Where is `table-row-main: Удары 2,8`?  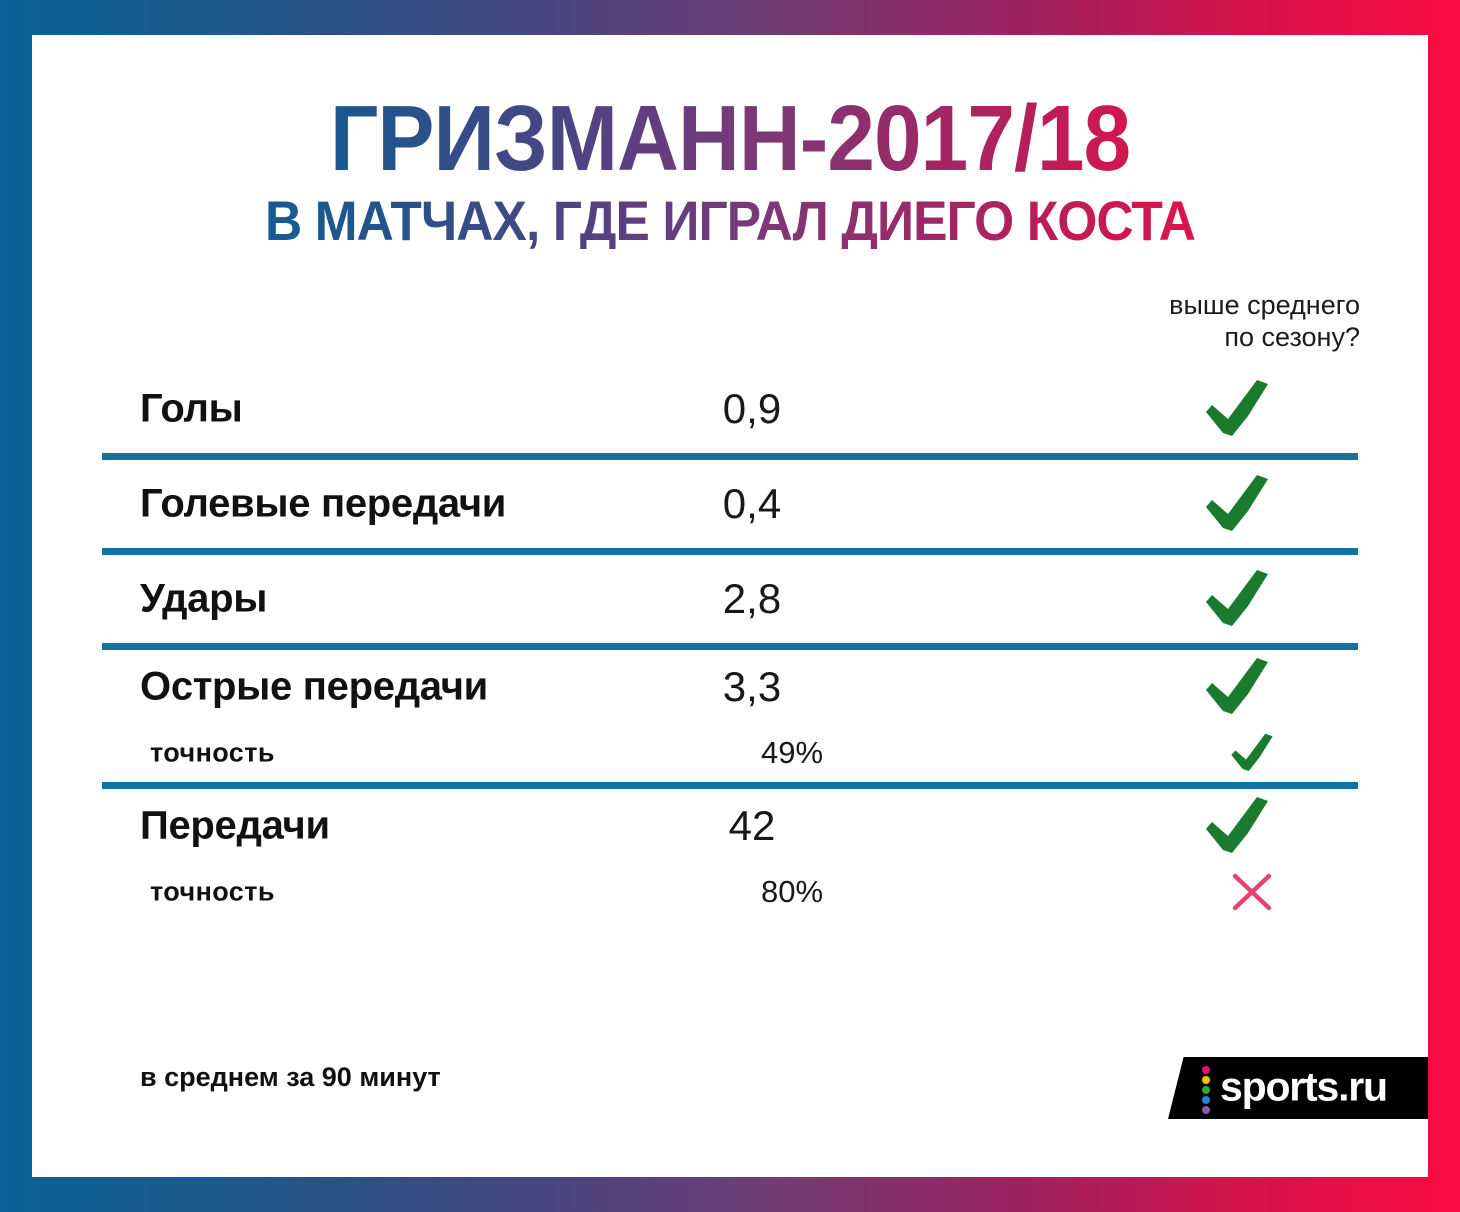 table-row-main: Удары 2,8 is located at coordinates (730, 599).